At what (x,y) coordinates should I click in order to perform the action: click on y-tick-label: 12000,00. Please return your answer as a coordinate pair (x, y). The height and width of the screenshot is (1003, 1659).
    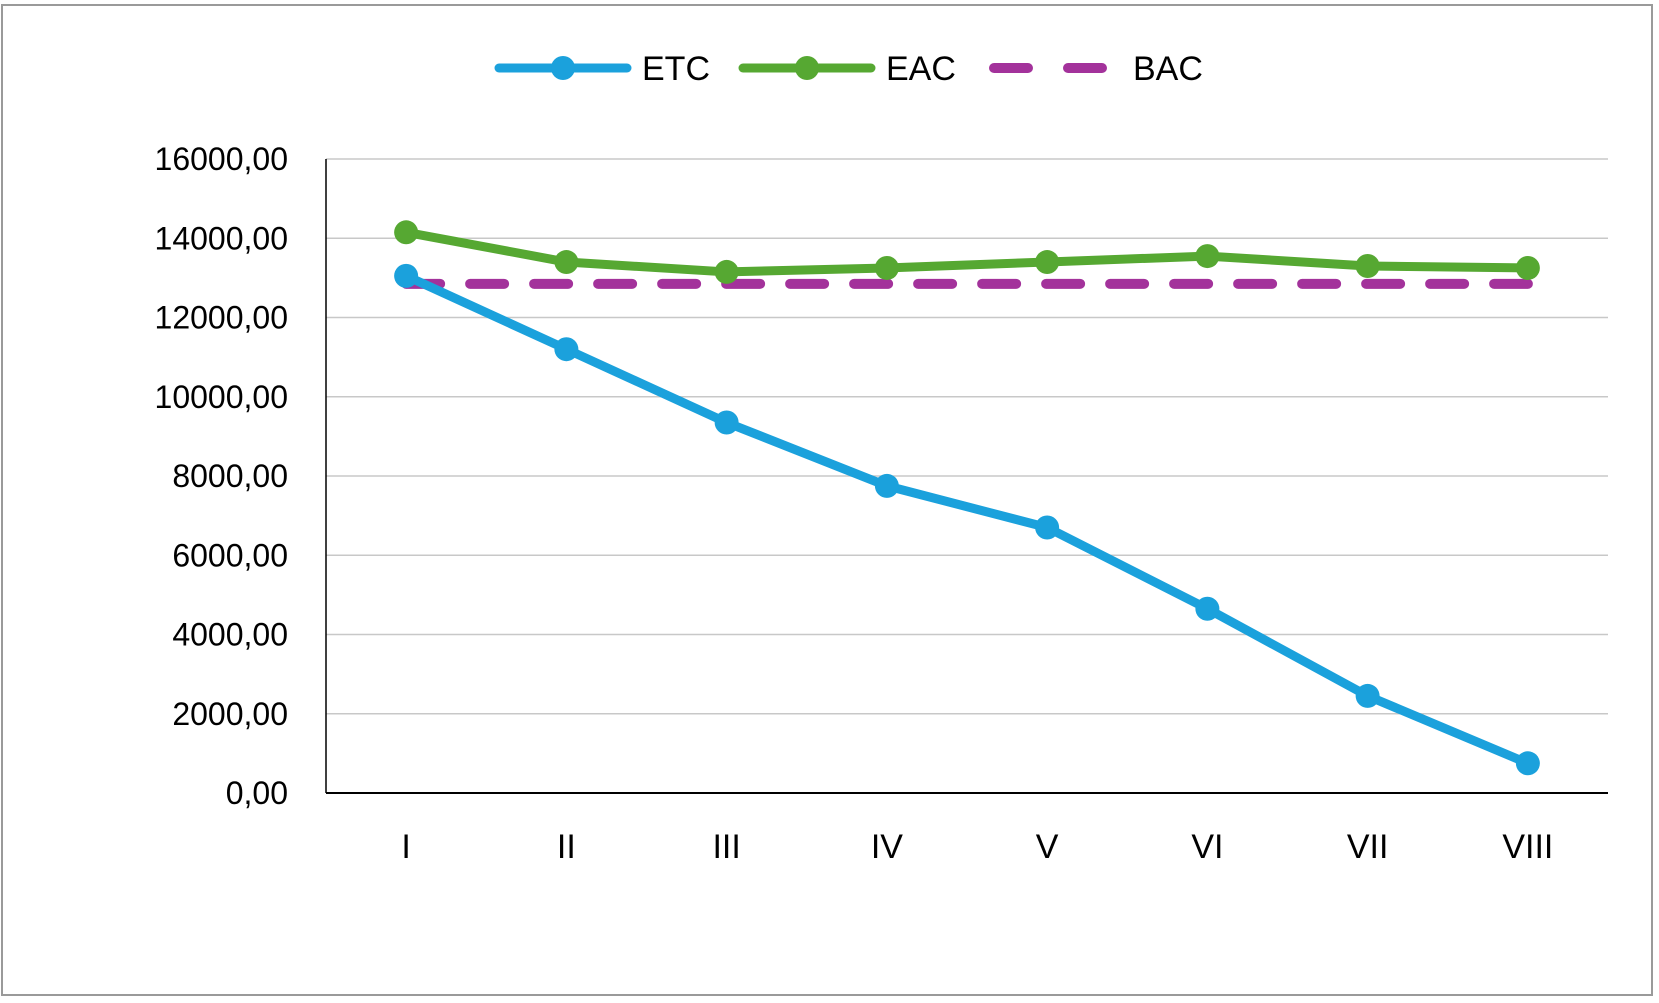
    Looking at the image, I should click on (221, 318).